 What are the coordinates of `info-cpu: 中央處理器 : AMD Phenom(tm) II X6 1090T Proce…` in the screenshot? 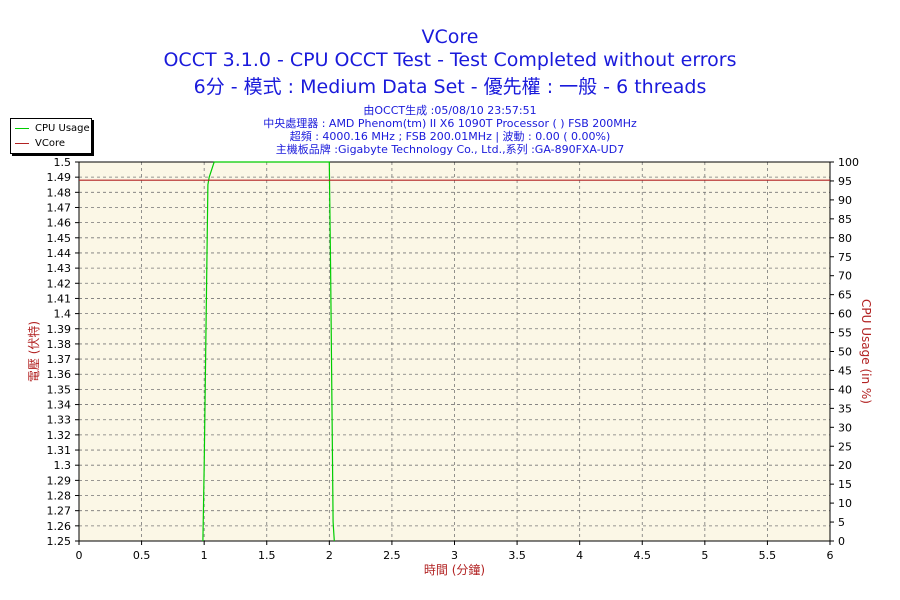 It's located at (450, 123).